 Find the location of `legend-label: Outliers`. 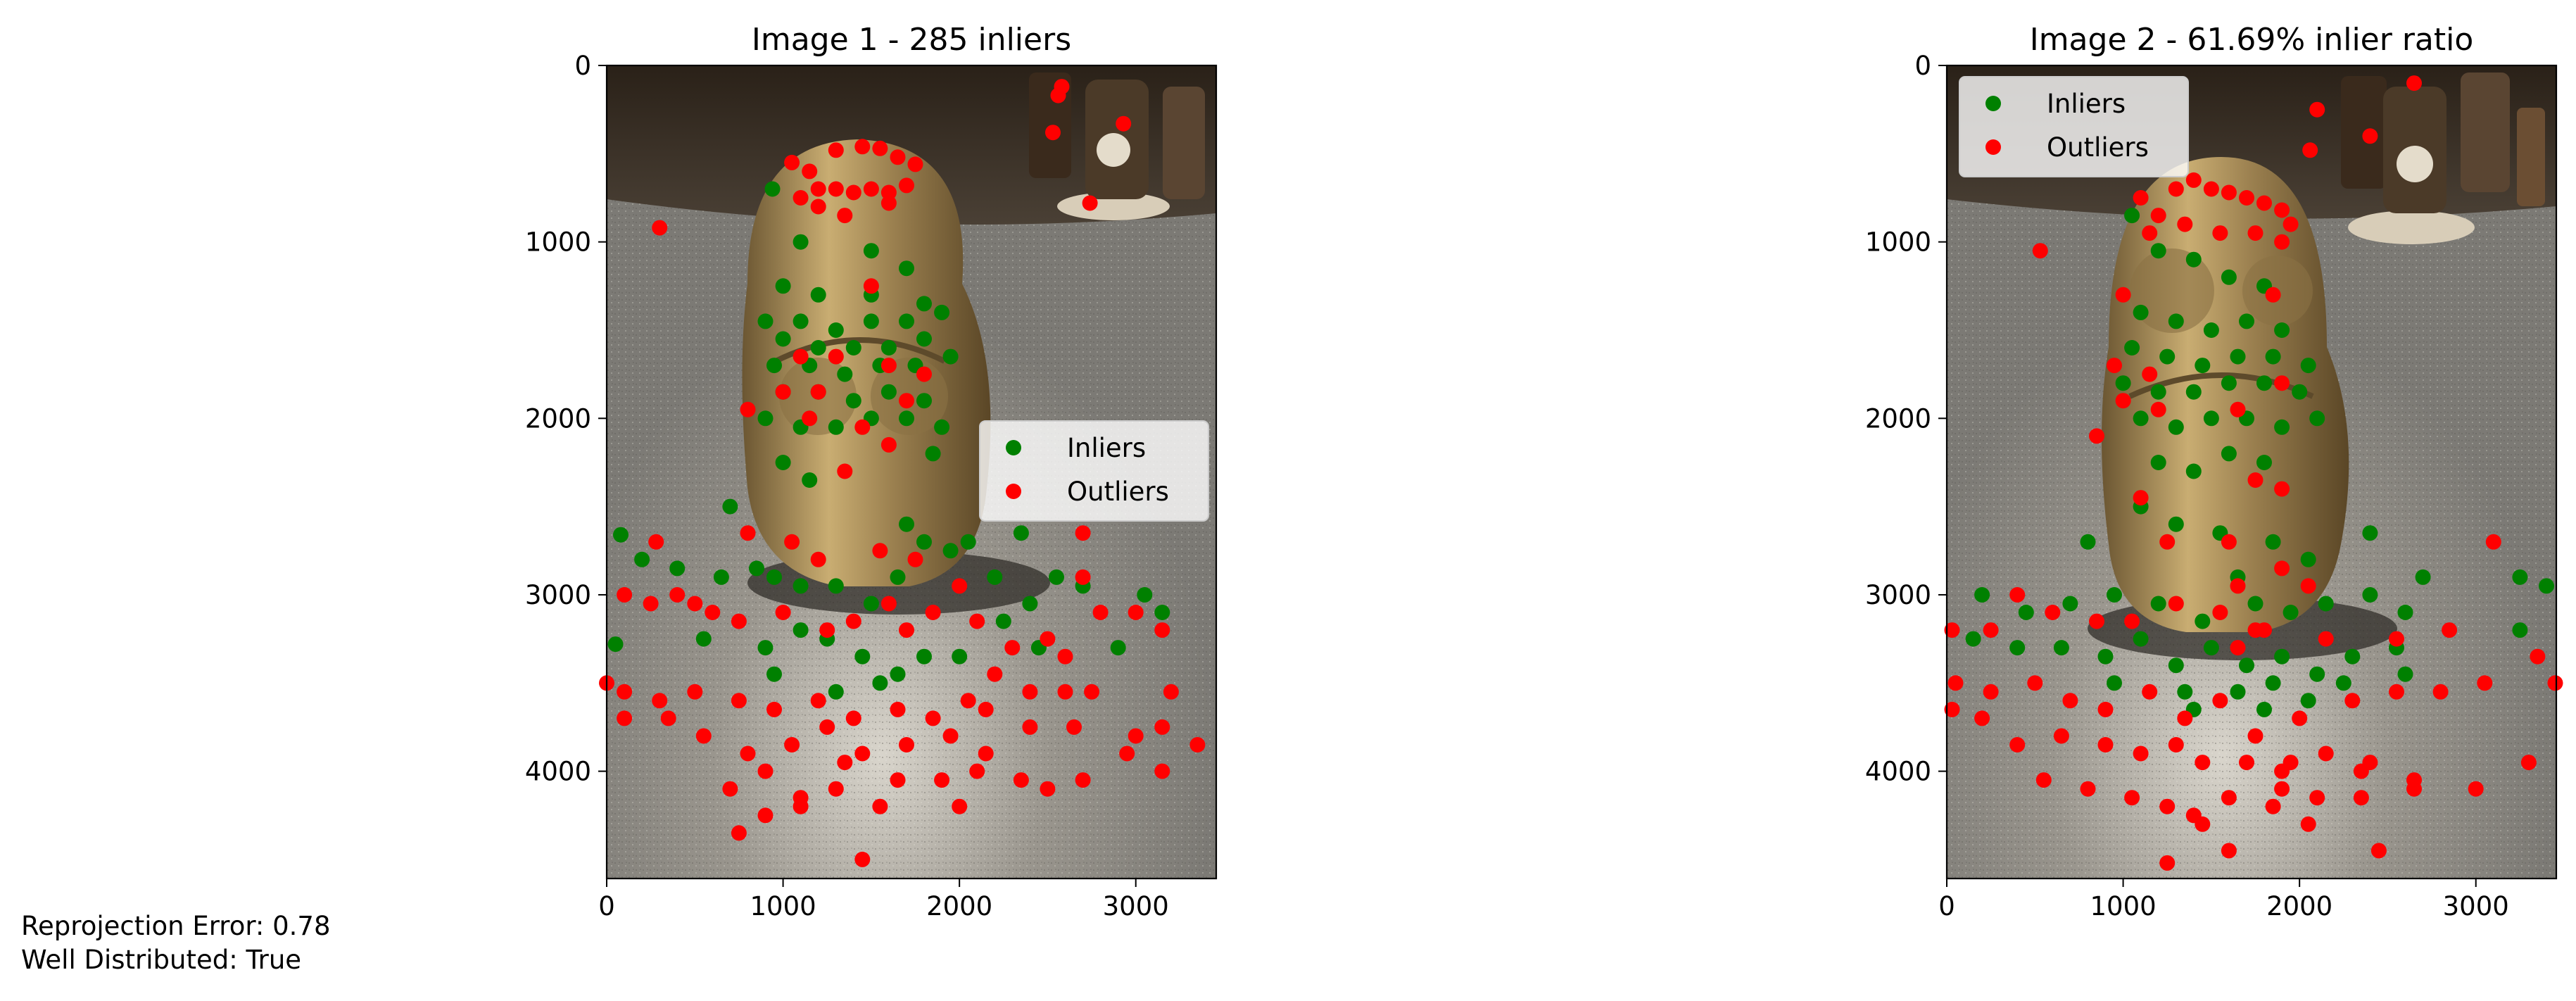

legend-label: Outliers is located at coordinates (1118, 492).